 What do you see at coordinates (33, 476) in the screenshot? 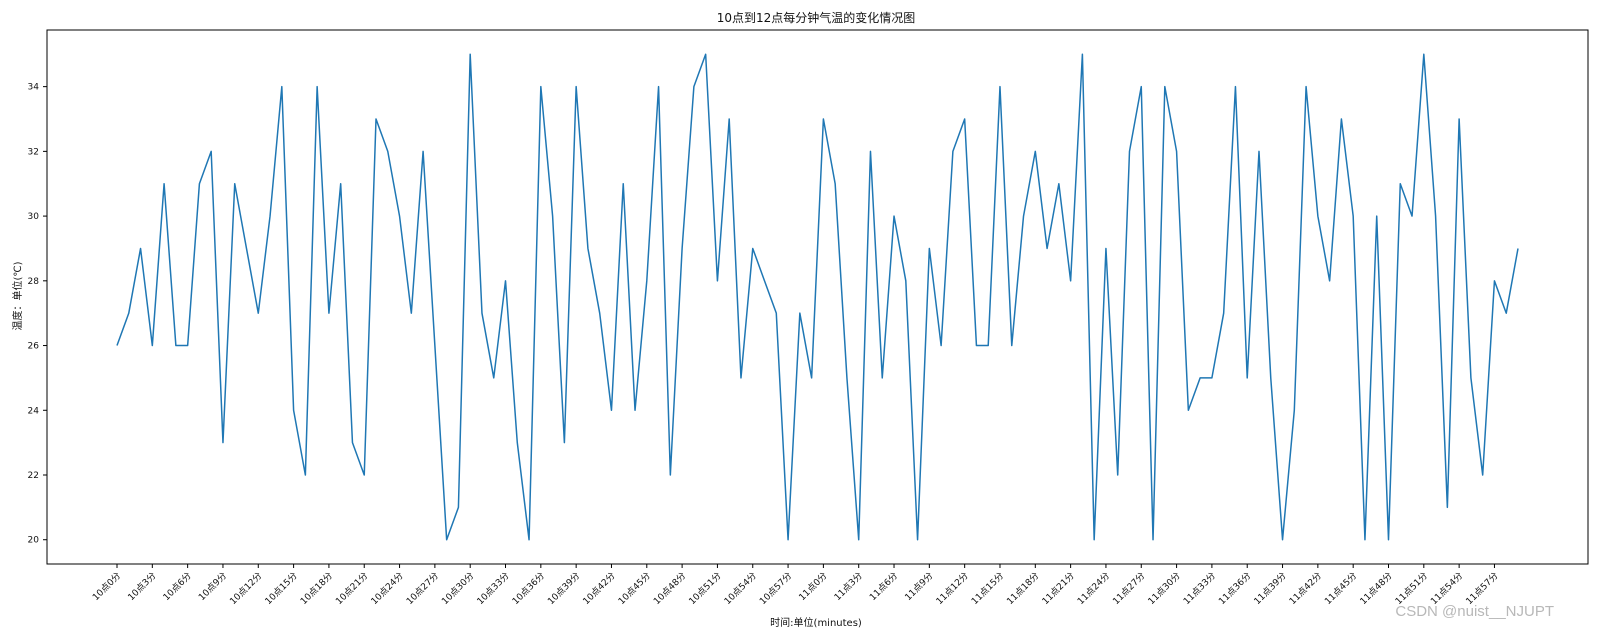
I see `y-tick-label: 22` at bounding box center [33, 476].